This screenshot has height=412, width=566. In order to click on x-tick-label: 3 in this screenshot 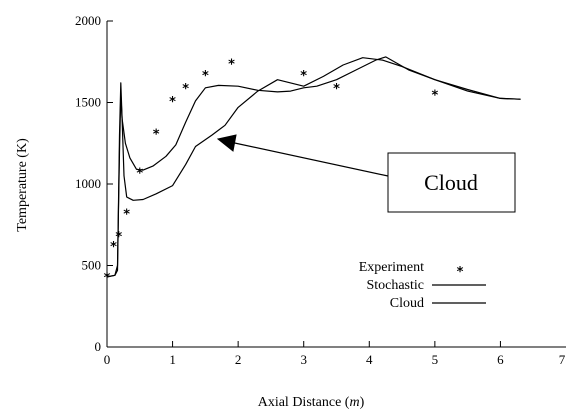, I will do `click(303, 359)`.